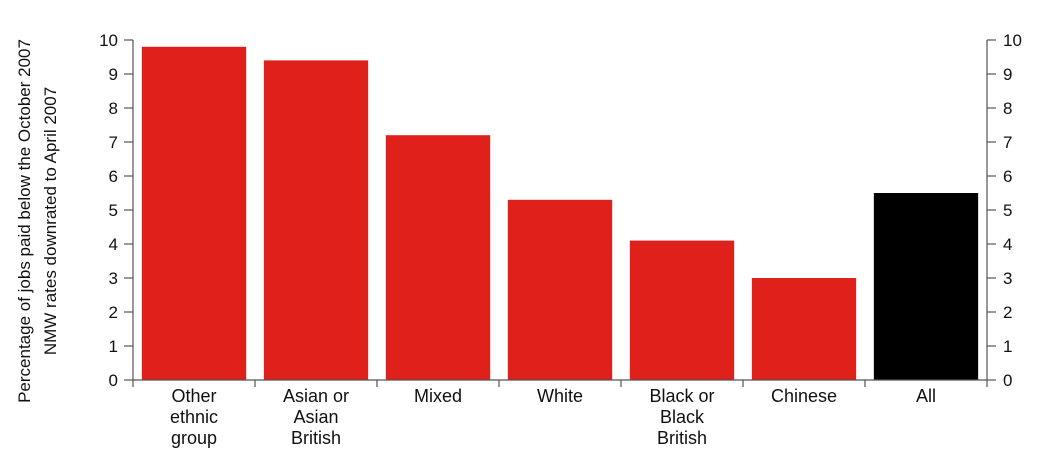 Image resolution: width=1040 pixels, height=449 pixels. I want to click on right-tick-label: 10, so click(1012, 40).